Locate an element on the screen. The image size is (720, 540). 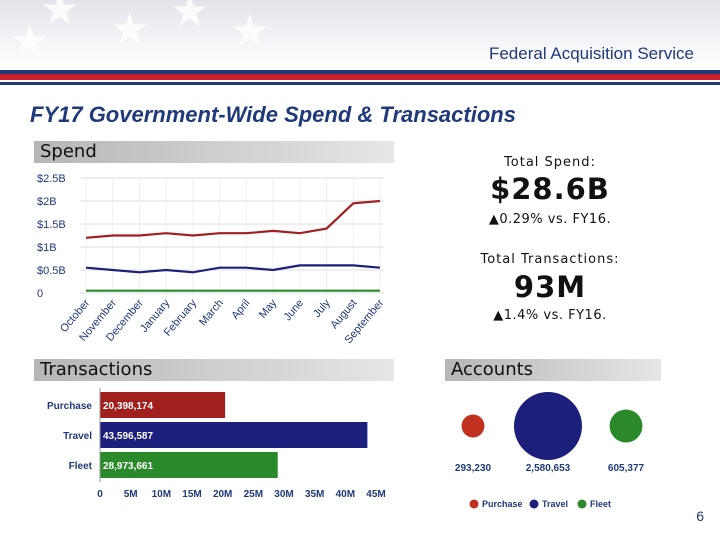
accounts-value-label: 605,377 is located at coordinates (626, 468).